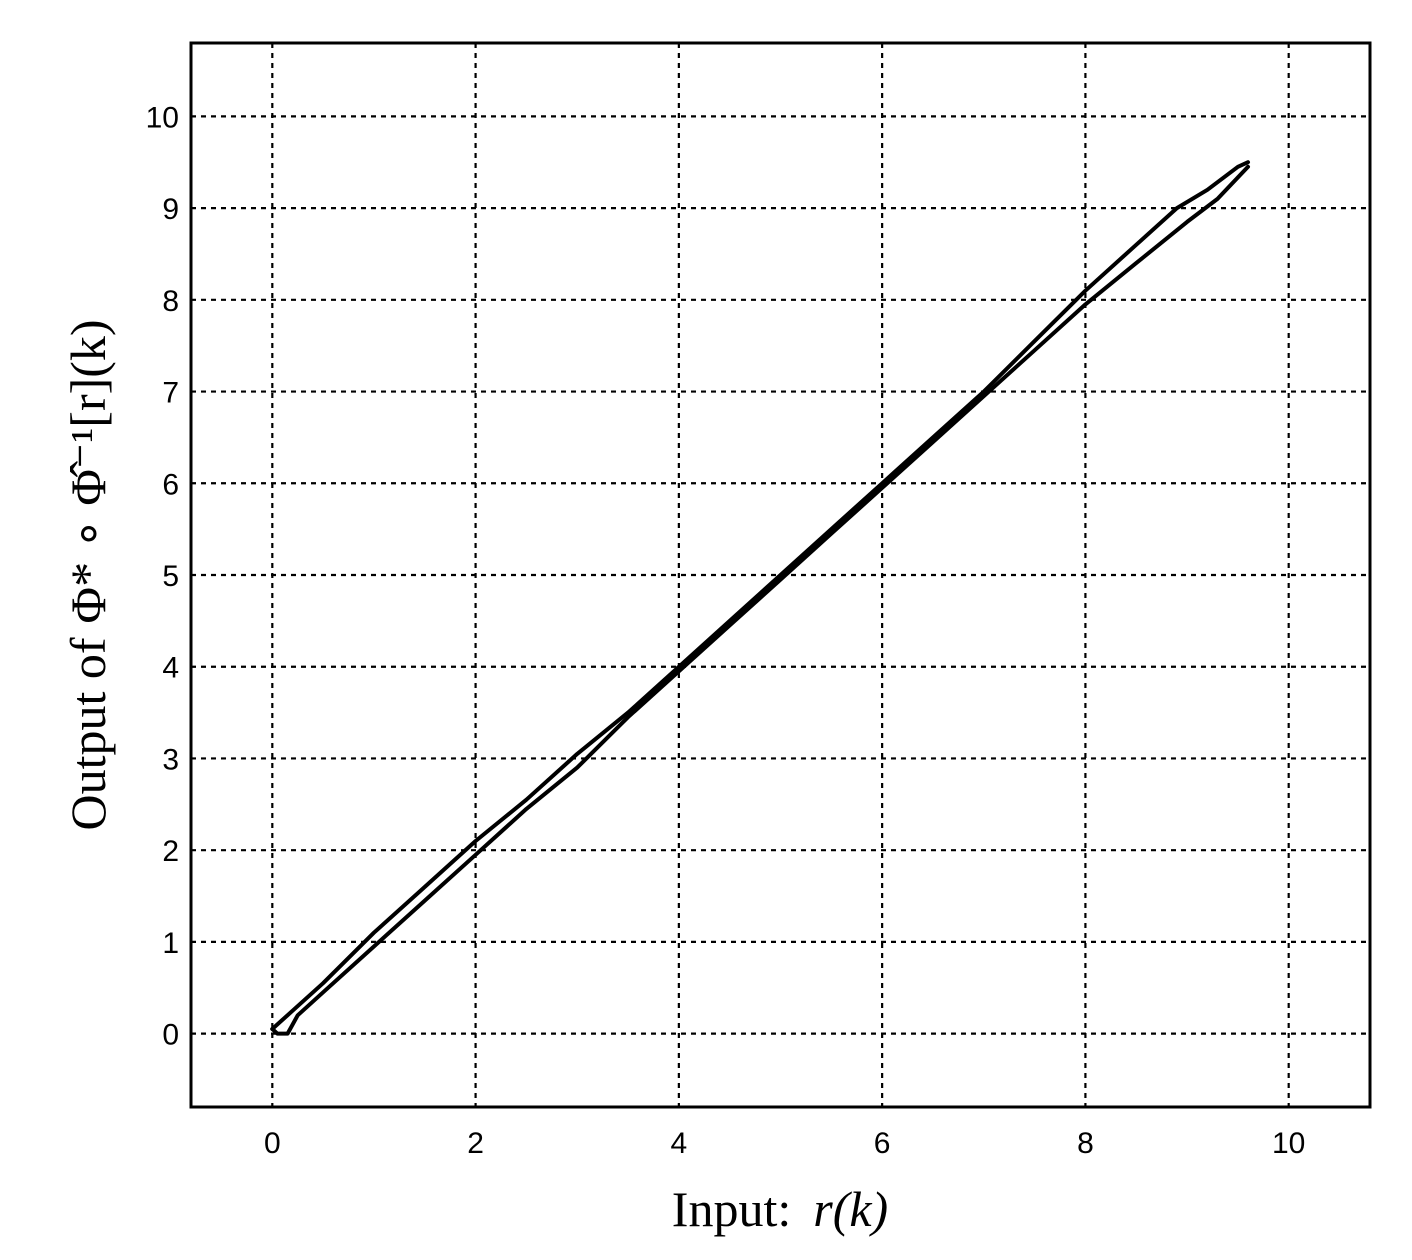 Image resolution: width=1412 pixels, height=1260 pixels. I want to click on y-tick-label: 2, so click(170, 851).